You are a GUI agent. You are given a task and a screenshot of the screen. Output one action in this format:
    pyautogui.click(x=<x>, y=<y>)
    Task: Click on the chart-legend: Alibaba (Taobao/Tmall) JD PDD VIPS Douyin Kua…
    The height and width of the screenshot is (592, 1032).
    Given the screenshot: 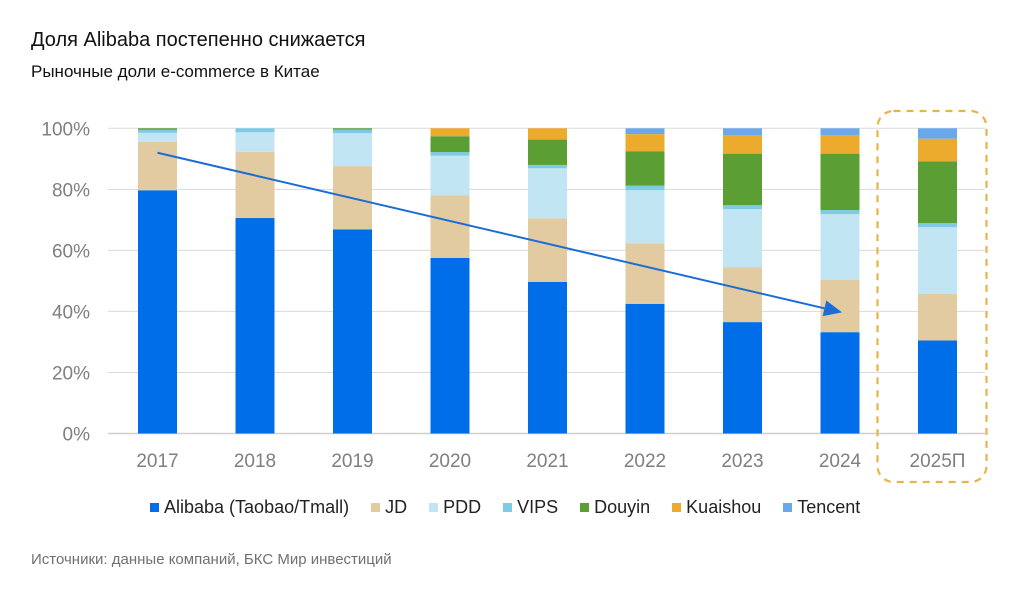 What is the action you would take?
    pyautogui.click(x=516, y=507)
    